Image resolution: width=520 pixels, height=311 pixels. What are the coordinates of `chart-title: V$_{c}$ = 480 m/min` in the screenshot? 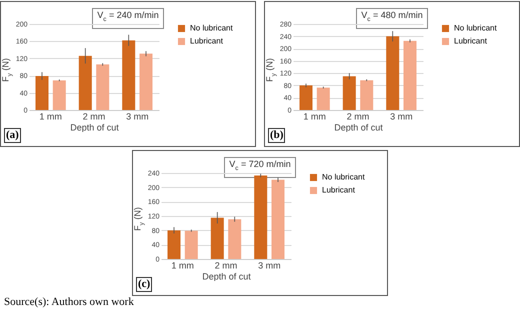 It's located at (392, 18).